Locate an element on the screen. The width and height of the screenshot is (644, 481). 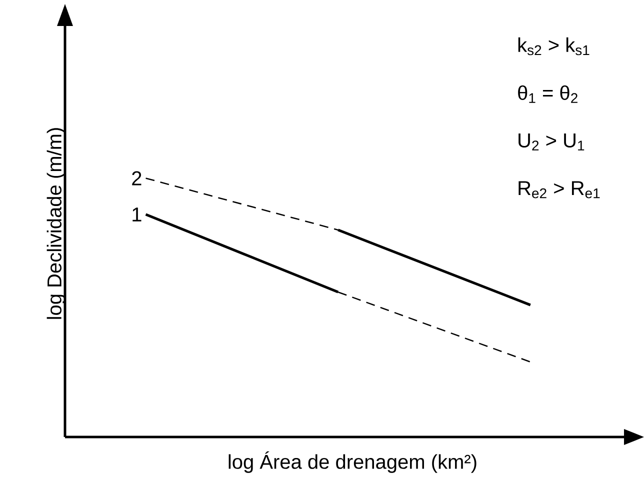
annotation: R$_{e2}$ > R$_{e1}$ is located at coordinates (559, 189).